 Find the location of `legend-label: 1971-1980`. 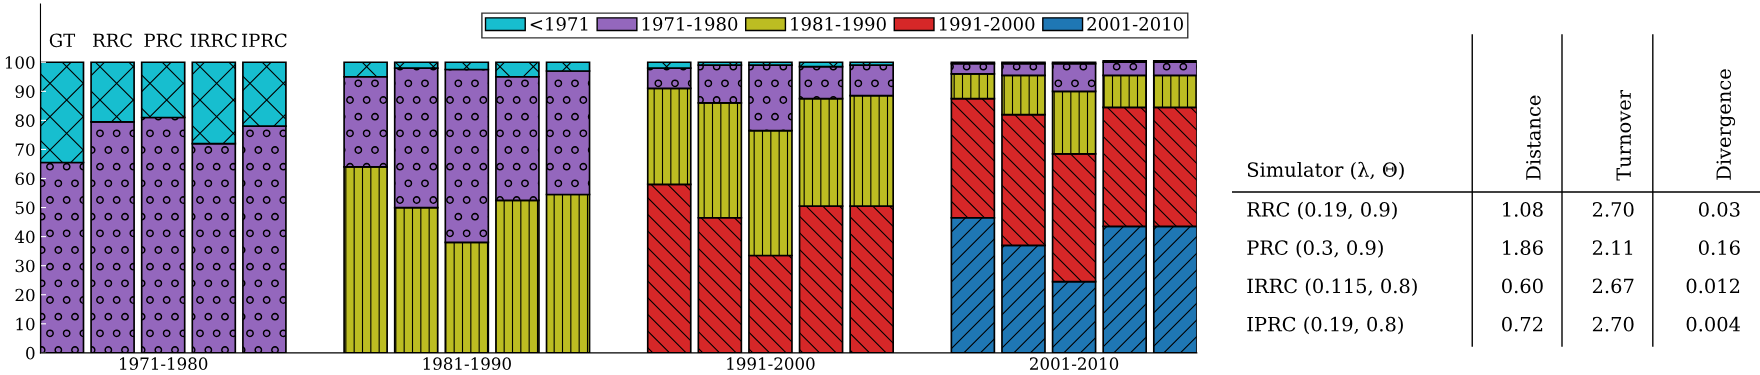

legend-label: 1971-1980 is located at coordinates (690, 24).